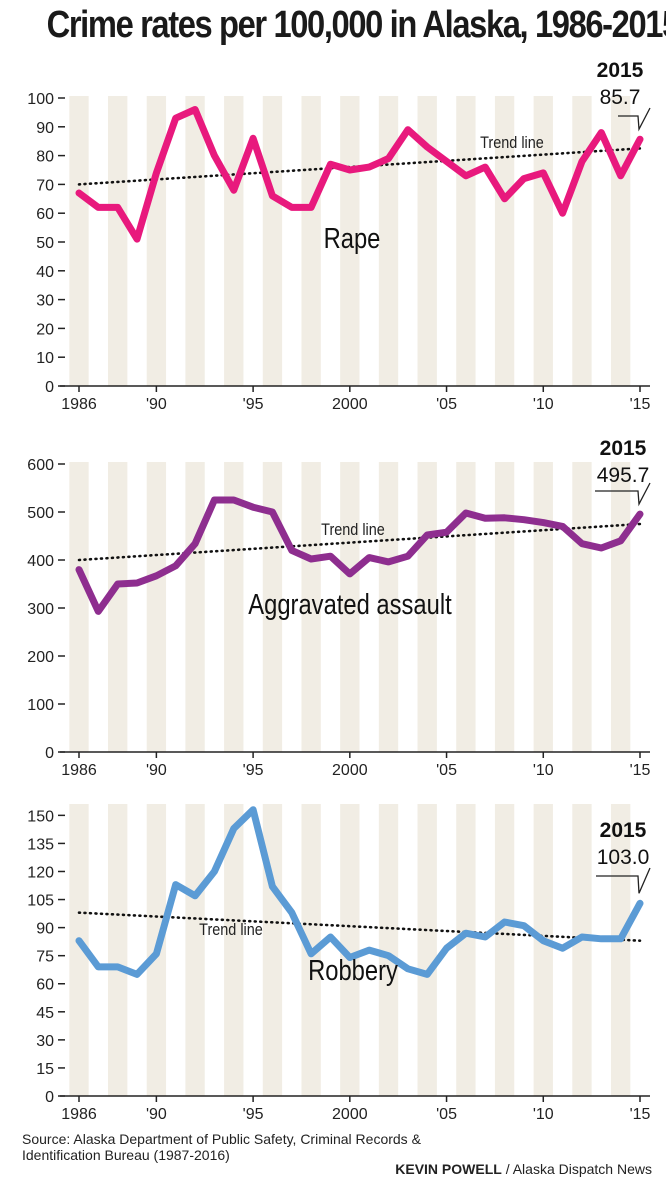 This screenshot has height=1200, width=666. What do you see at coordinates (49, 1097) in the screenshot?
I see `robbery-y-tick-label: 0` at bounding box center [49, 1097].